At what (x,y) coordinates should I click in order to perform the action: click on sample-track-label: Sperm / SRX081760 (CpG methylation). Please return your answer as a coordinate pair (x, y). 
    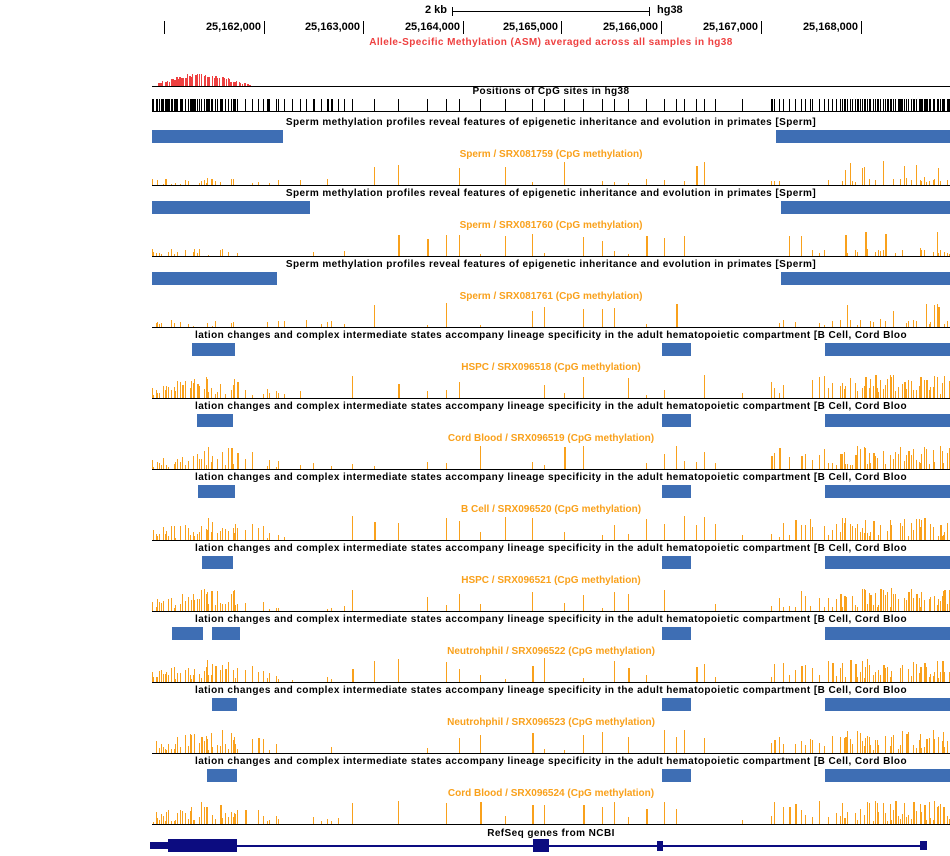
    Looking at the image, I should click on (551, 225).